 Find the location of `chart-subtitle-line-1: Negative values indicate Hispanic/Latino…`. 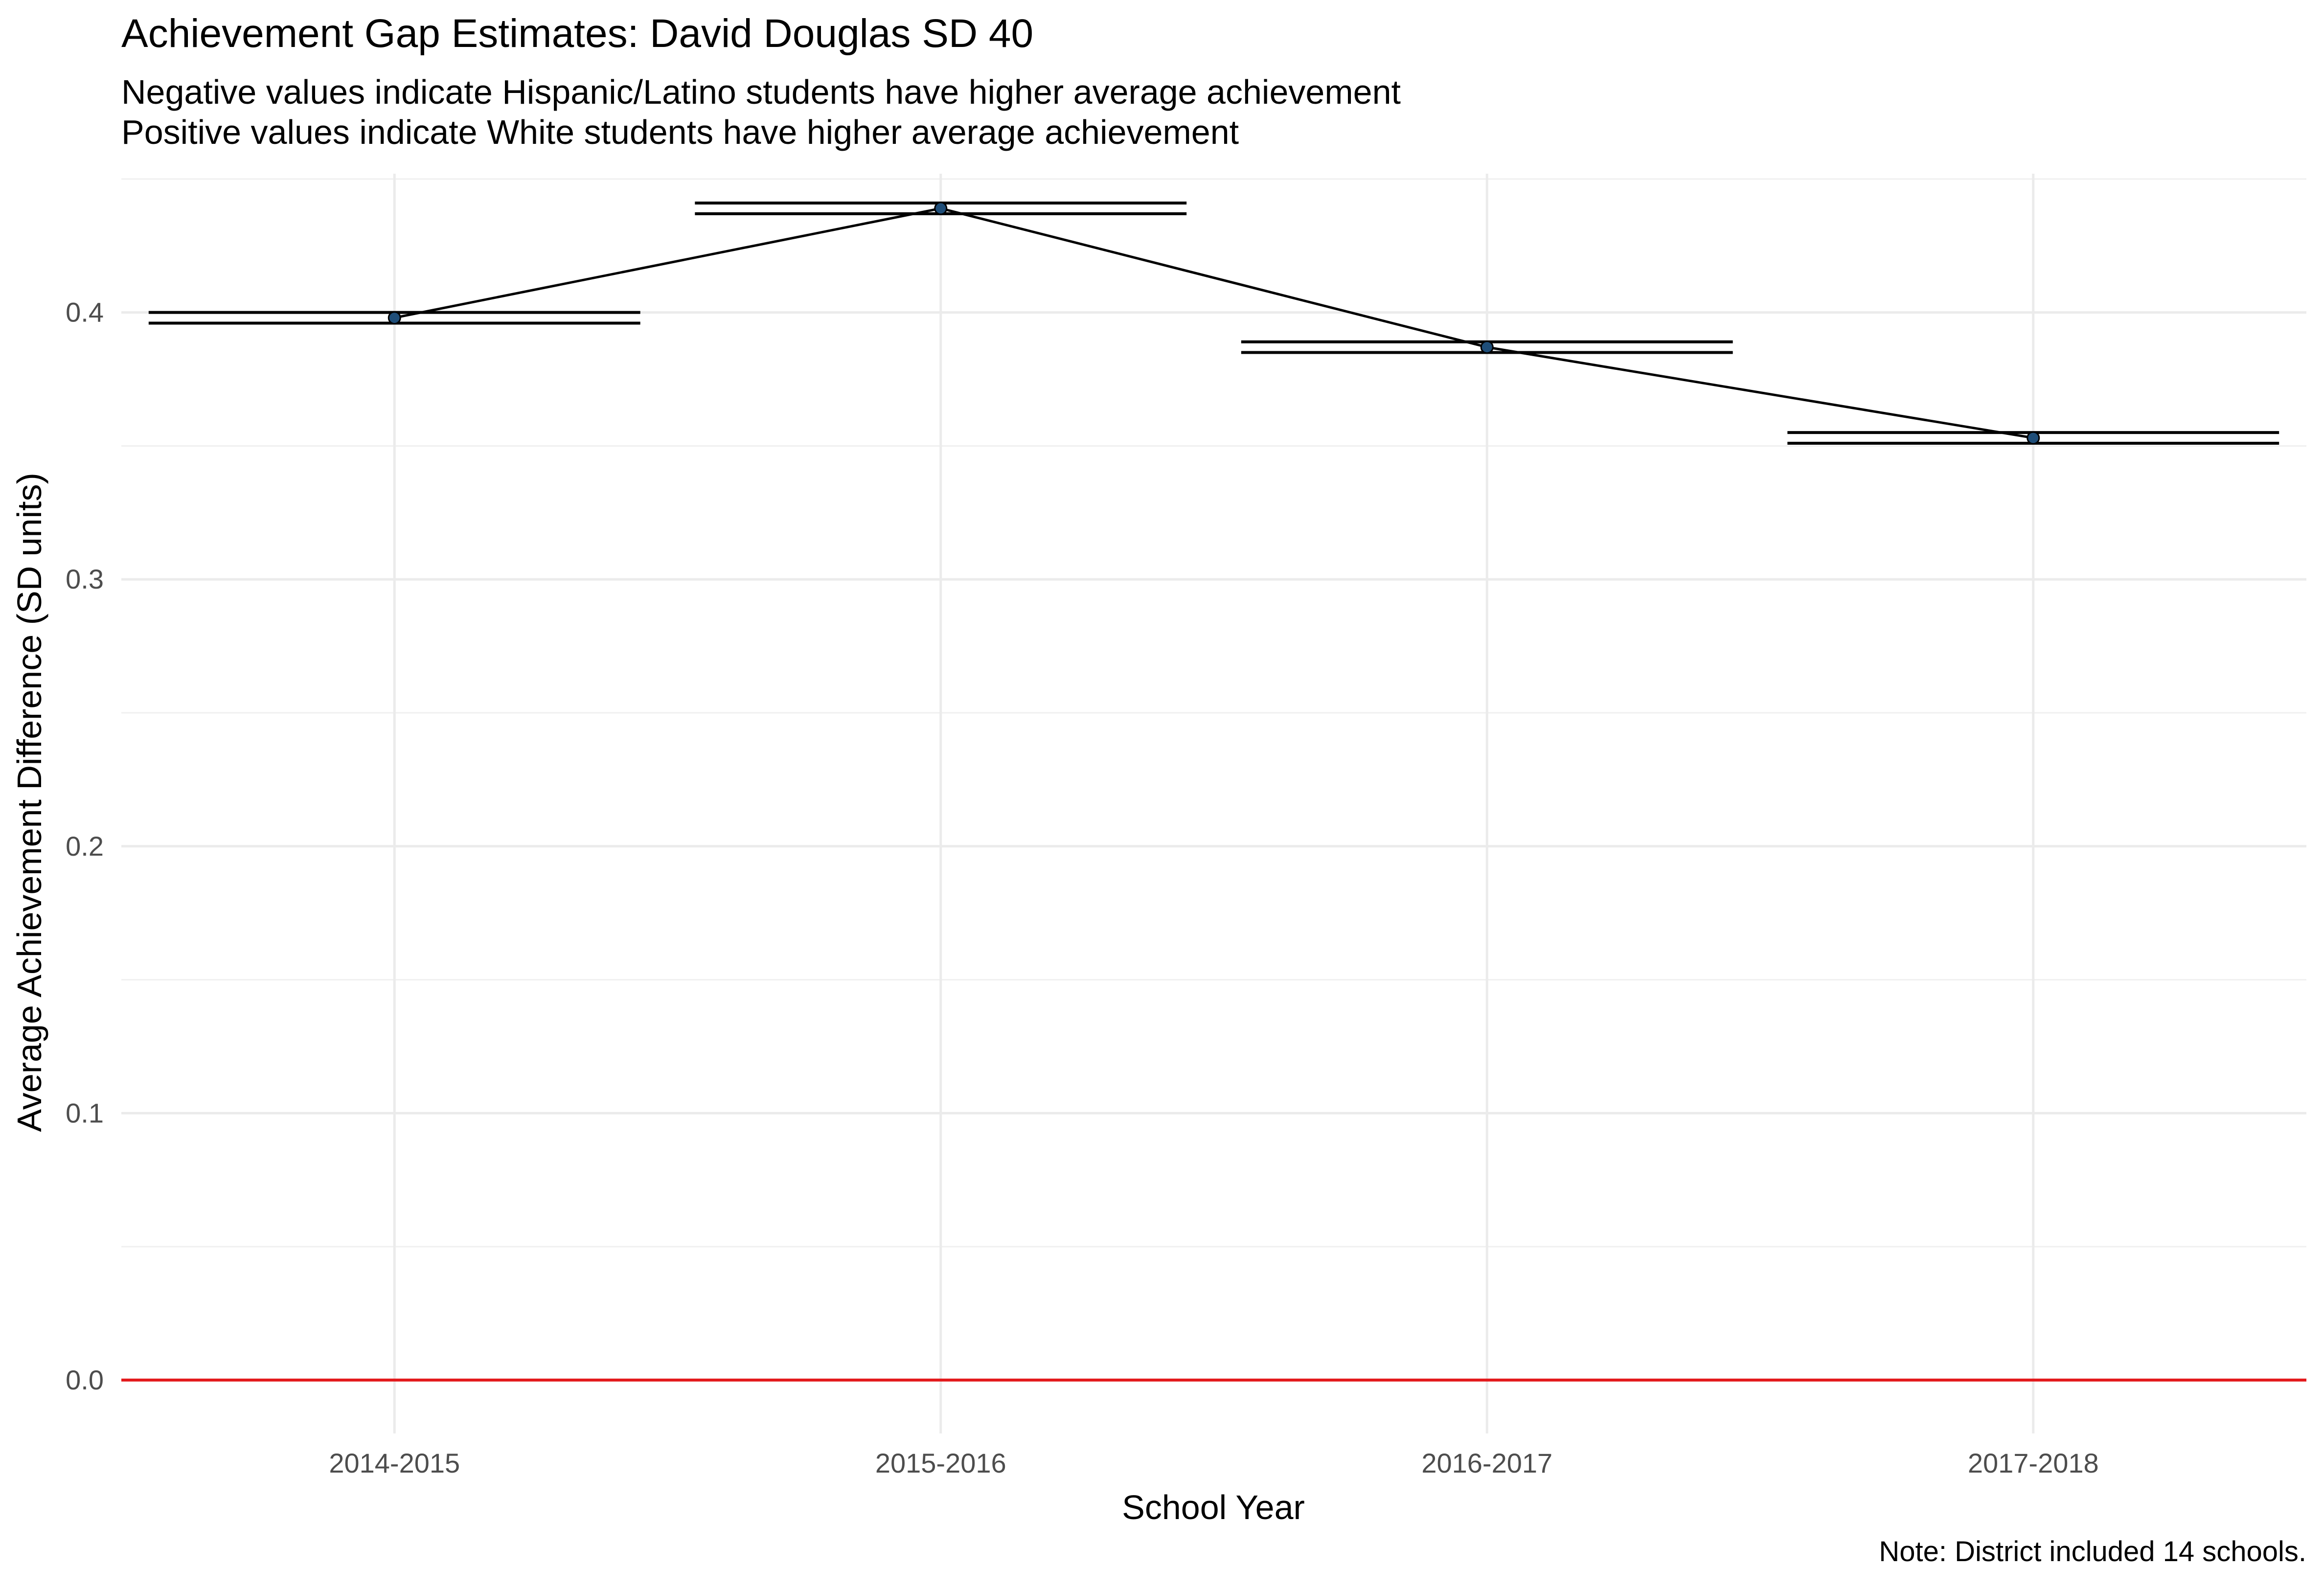

chart-subtitle-line-1: Negative values indicate Hispanic/Latino… is located at coordinates (761, 92).